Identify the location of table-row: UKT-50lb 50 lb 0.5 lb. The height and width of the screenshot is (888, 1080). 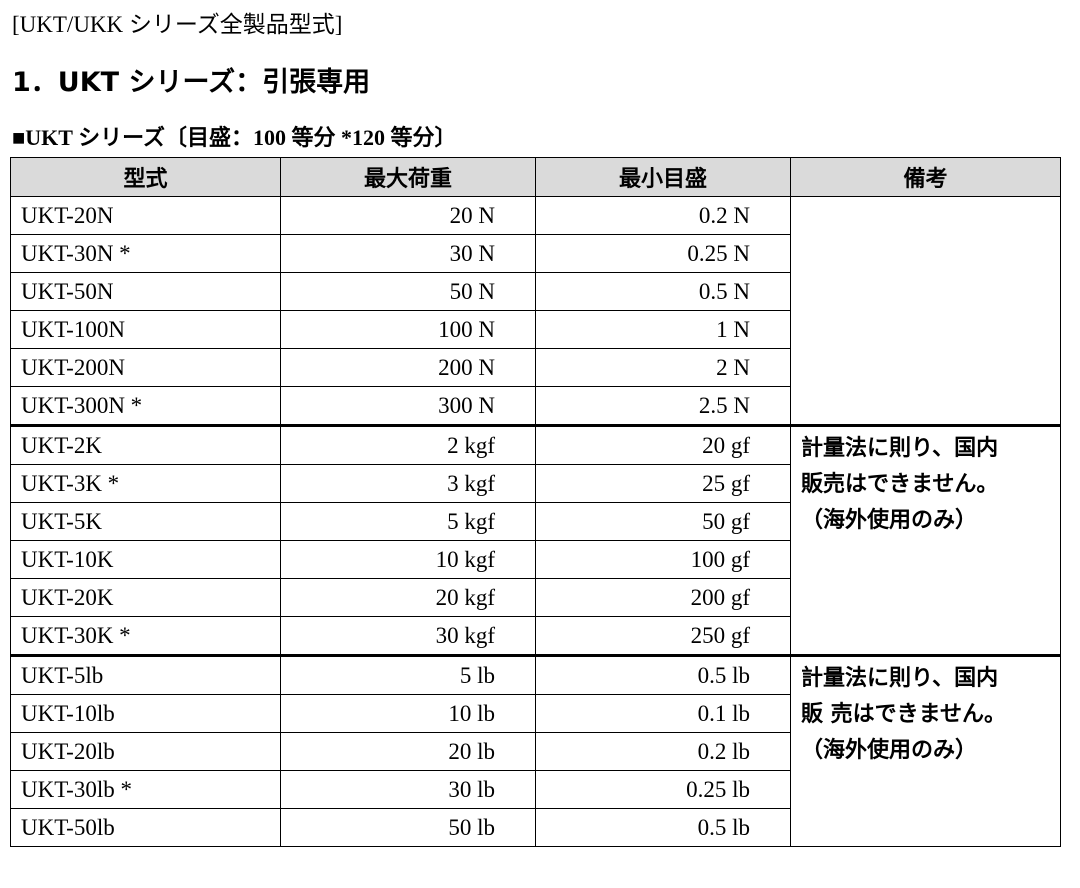
(535, 827).